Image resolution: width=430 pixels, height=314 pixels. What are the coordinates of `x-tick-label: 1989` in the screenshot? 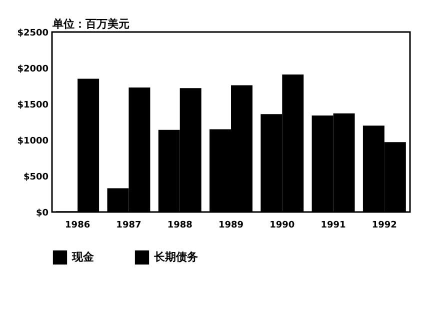 It's located at (231, 225).